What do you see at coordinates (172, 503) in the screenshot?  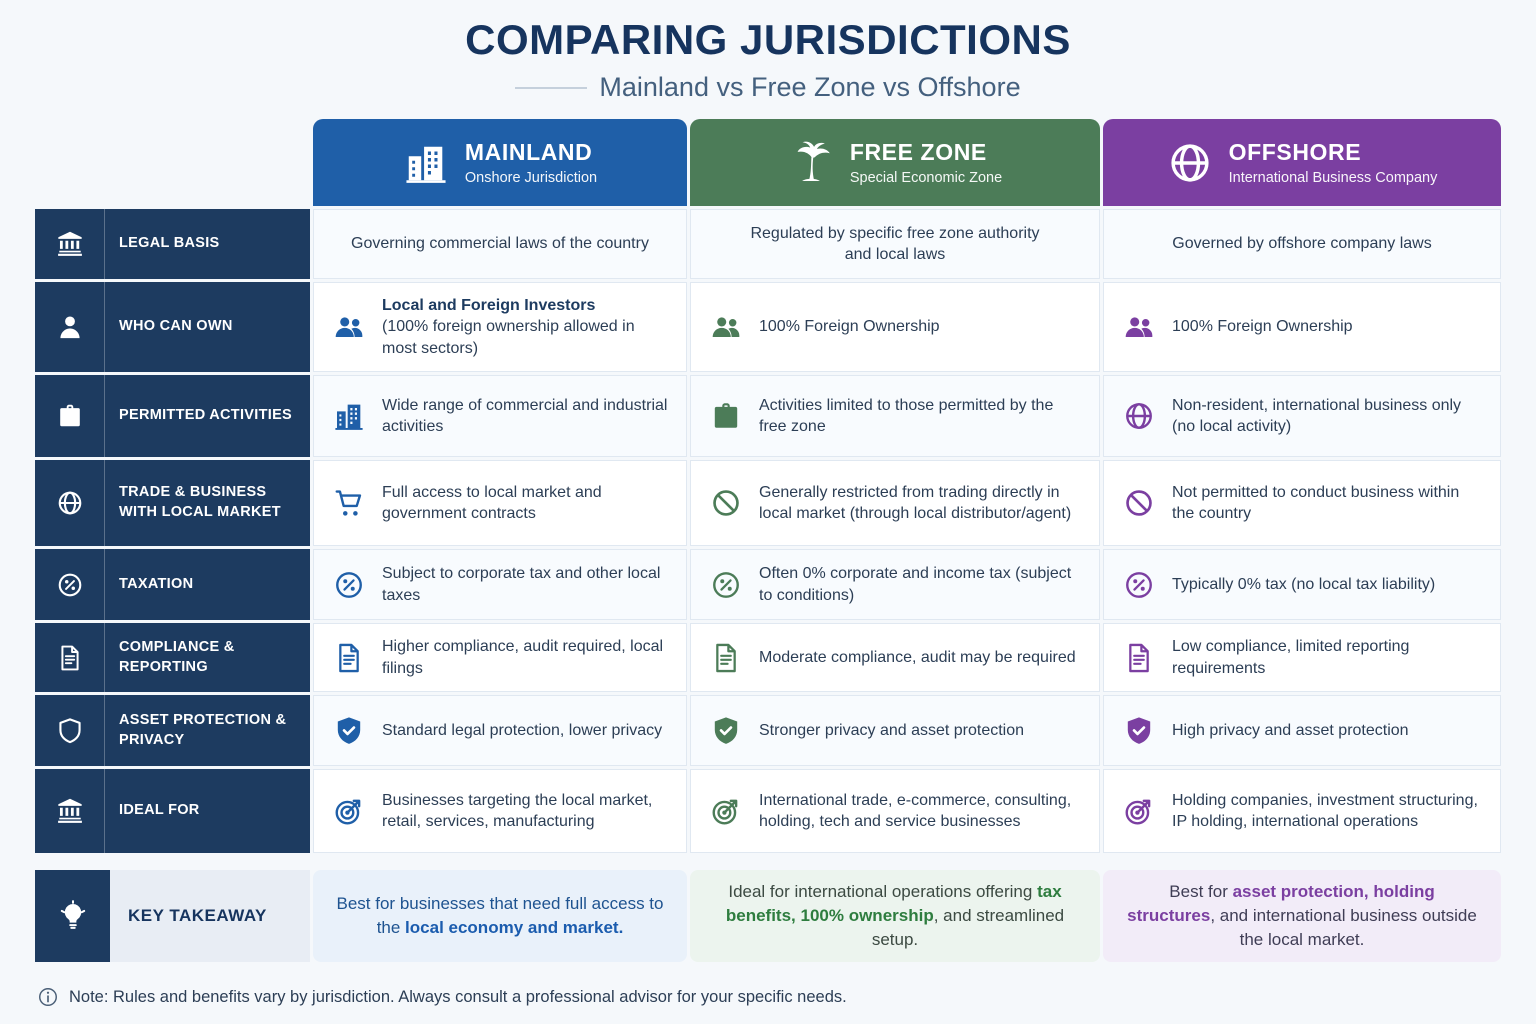 I see `sidebar-row-trade-local-market: TRADE & BUSINESS WITH LOCAL MARKET` at bounding box center [172, 503].